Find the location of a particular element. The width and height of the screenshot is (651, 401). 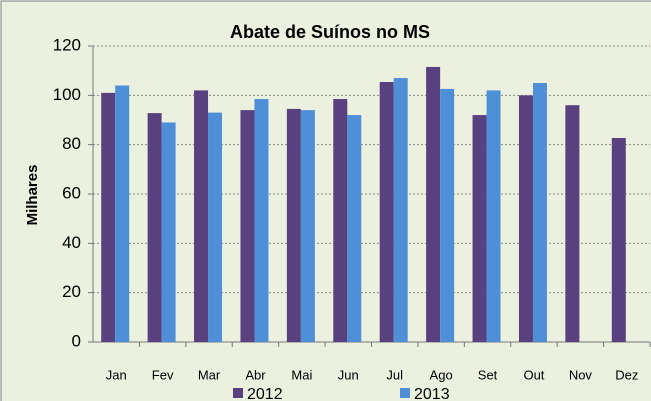

x-tick-label: Nov is located at coordinates (581, 374).